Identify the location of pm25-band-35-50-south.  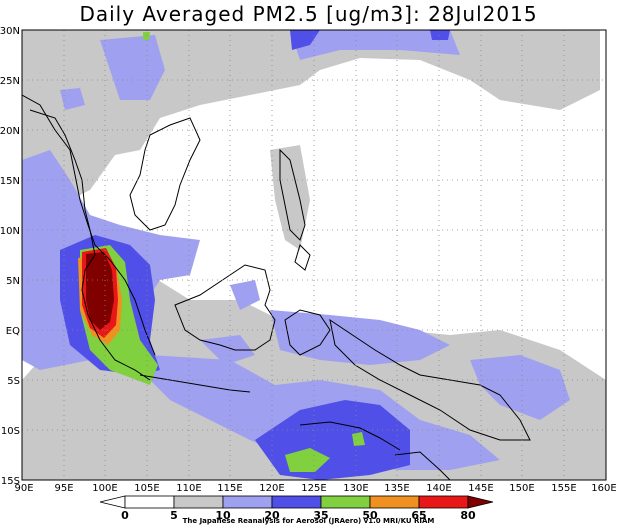
(307, 460).